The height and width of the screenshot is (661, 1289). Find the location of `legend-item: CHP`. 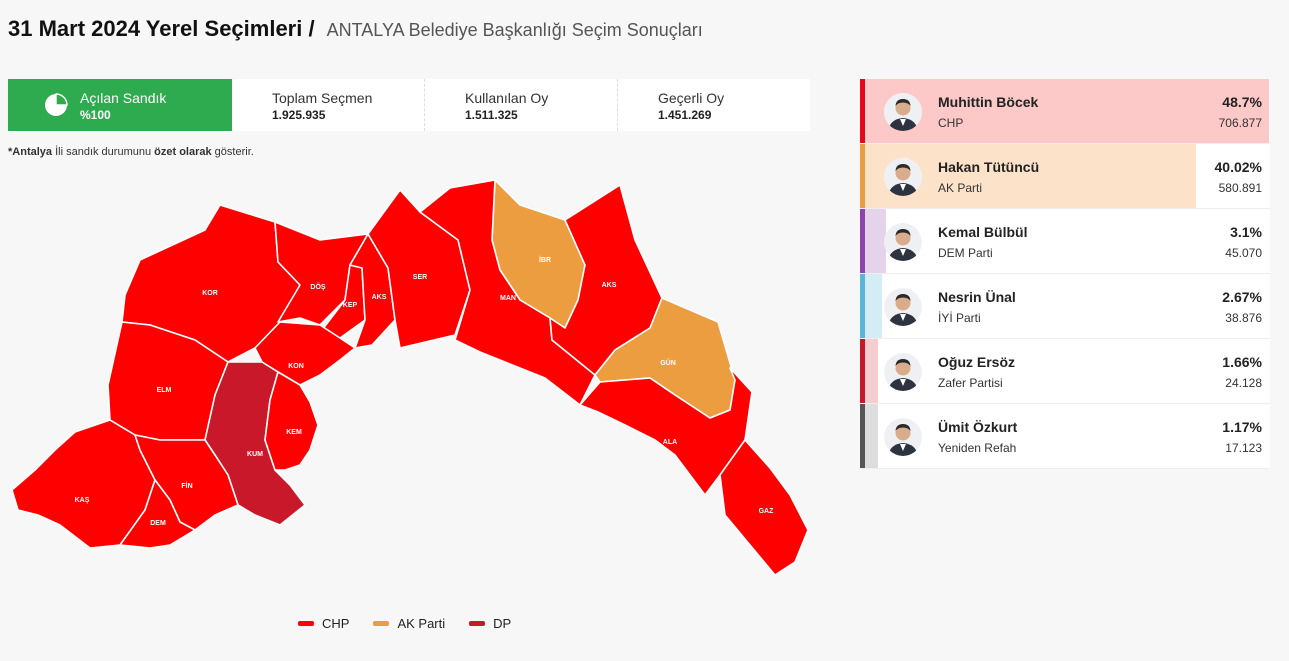

legend-item: CHP is located at coordinates (323, 623).